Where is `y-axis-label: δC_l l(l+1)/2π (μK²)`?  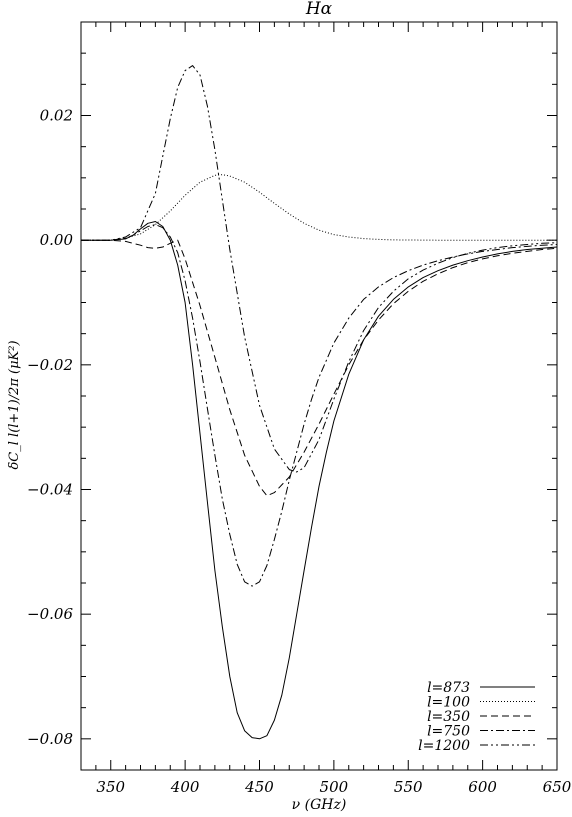
y-axis-label: δC_l l(l+1)/2π (μK²) is located at coordinates (14, 404).